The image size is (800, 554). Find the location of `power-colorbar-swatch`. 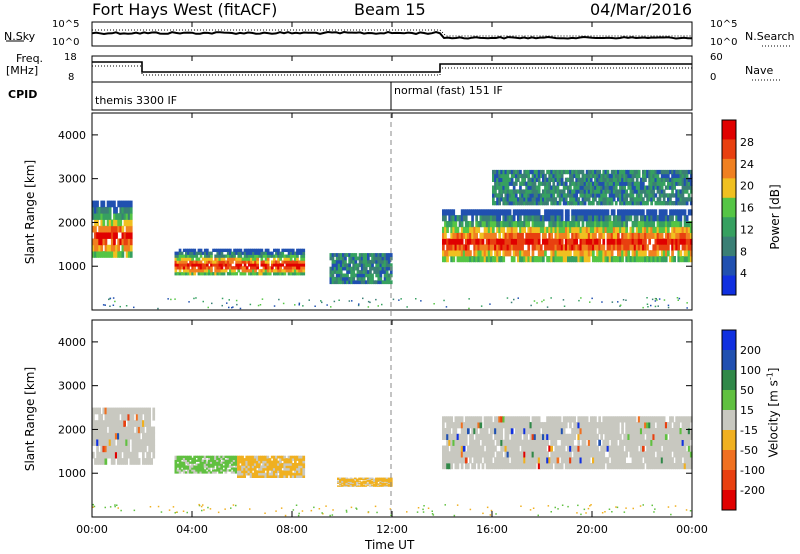

power-colorbar-swatch is located at coordinates (729, 130).